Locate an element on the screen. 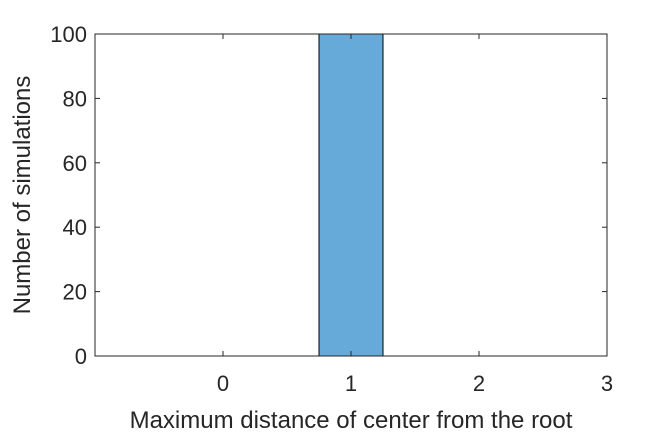  x-tick-label: 0 is located at coordinates (223, 383).